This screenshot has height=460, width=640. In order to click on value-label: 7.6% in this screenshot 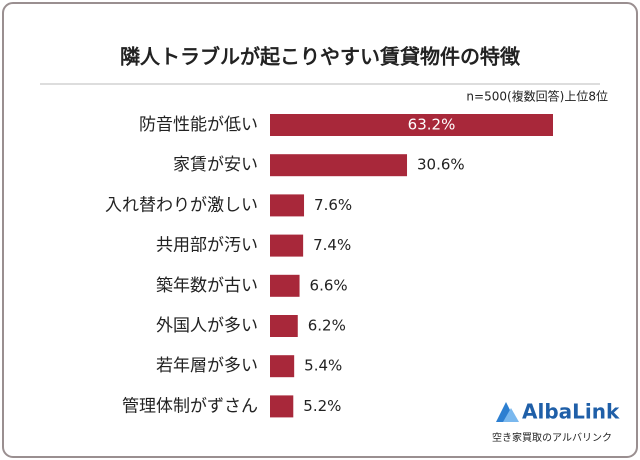, I will do `click(333, 205)`.